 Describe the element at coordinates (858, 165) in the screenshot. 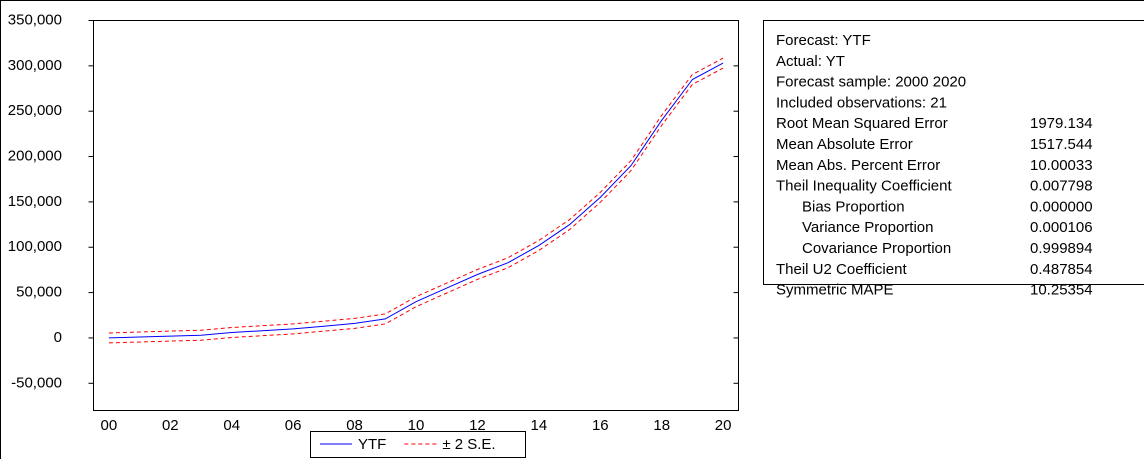

I see `stats-label: Mean Abs. Percent Error` at that location.